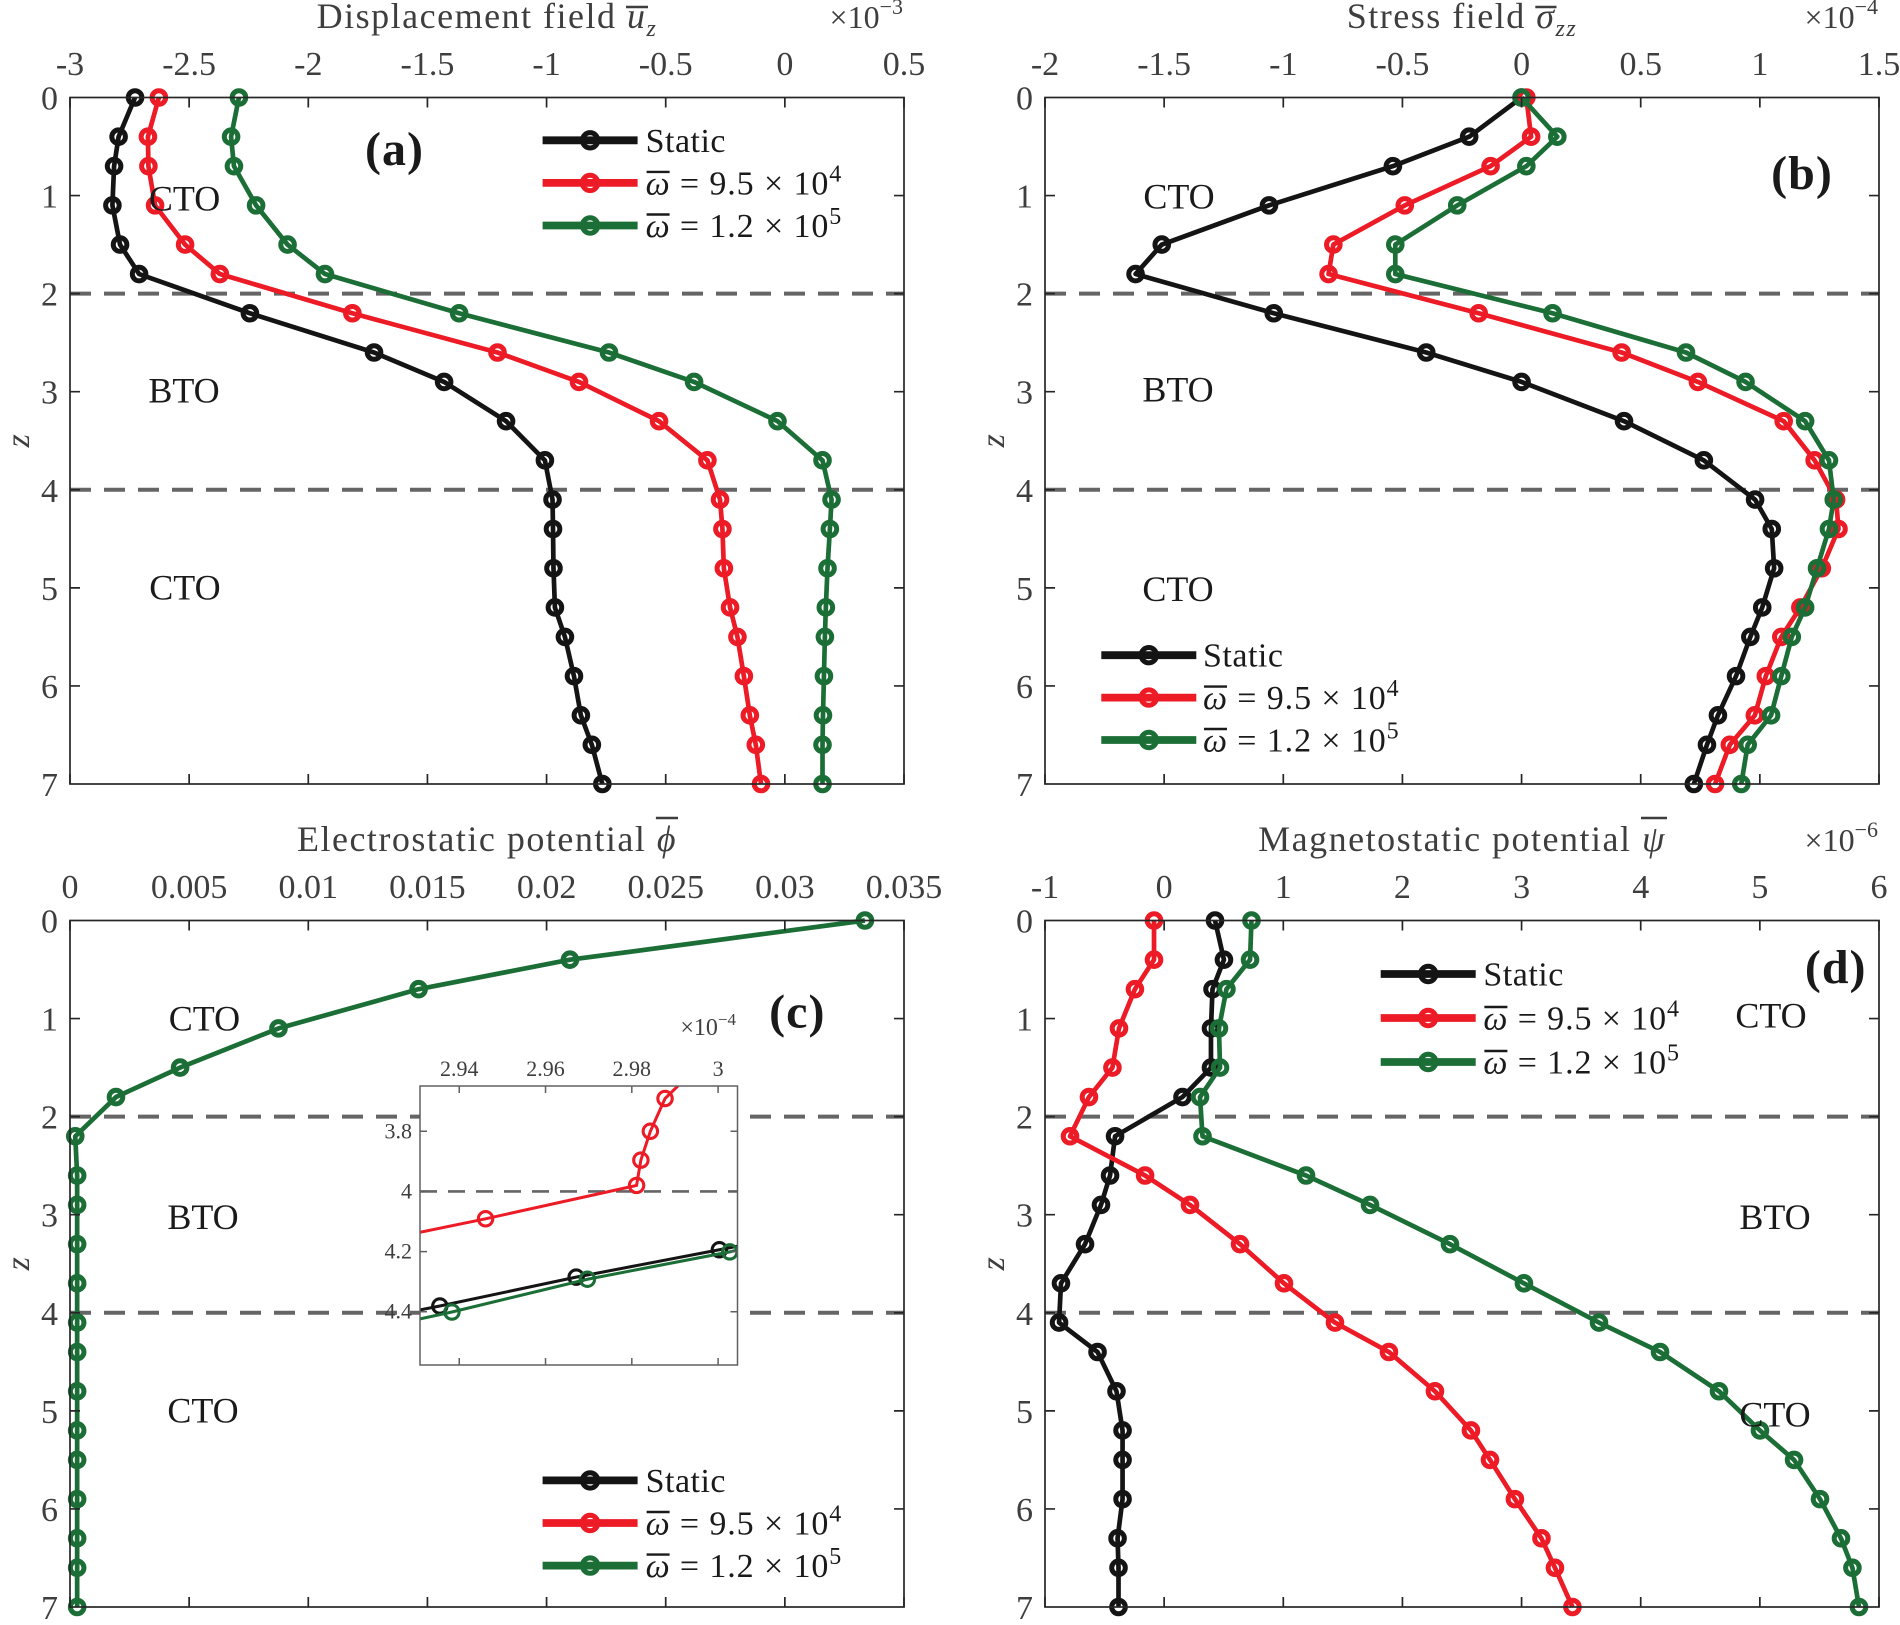 The width and height of the screenshot is (1900, 1625). What do you see at coordinates (189, 64) in the screenshot?
I see `svg-text: -2.5` at bounding box center [189, 64].